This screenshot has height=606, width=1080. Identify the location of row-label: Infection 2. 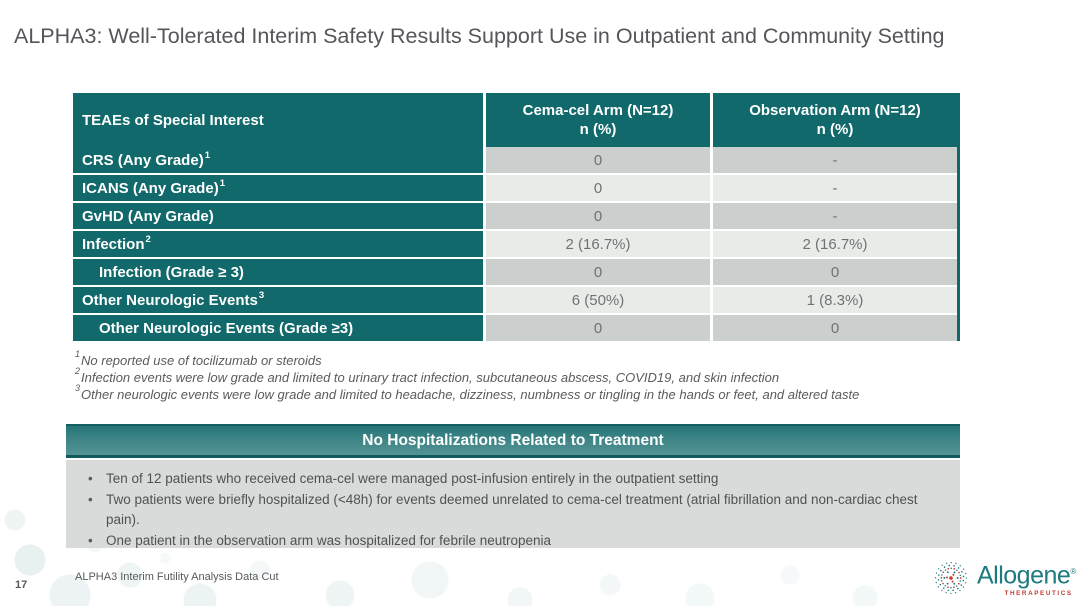
(278, 244).